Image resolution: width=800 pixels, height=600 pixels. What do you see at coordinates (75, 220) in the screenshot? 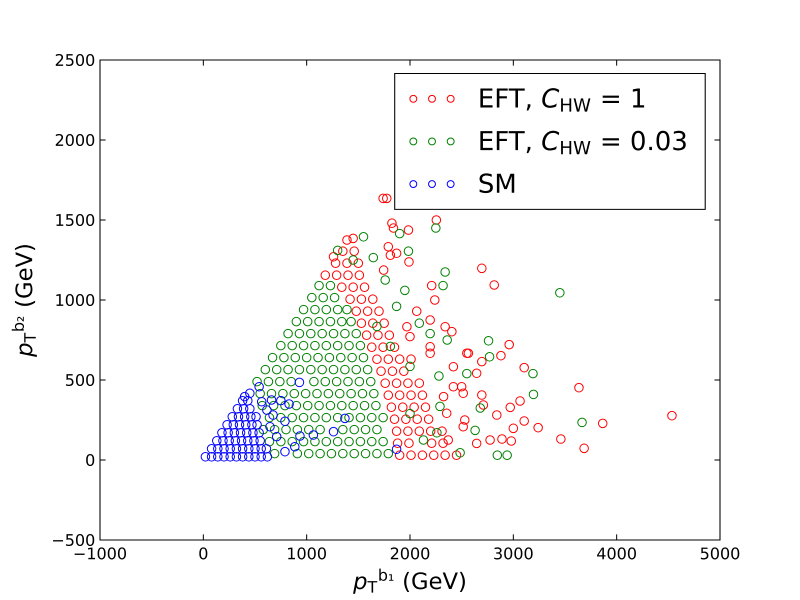
I see `y-tick-label: 1500` at bounding box center [75, 220].